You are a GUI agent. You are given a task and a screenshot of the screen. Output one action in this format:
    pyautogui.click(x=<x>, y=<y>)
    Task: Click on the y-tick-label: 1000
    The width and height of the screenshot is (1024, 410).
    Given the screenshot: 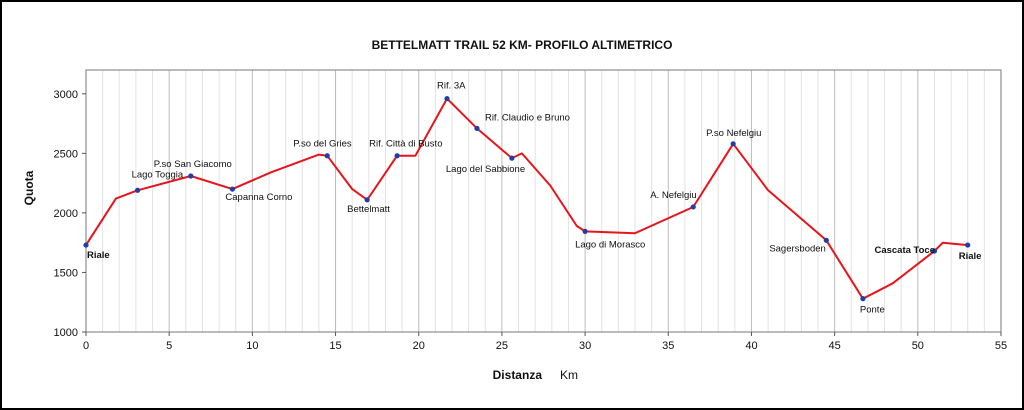 What is the action you would take?
    pyautogui.click(x=66, y=333)
    